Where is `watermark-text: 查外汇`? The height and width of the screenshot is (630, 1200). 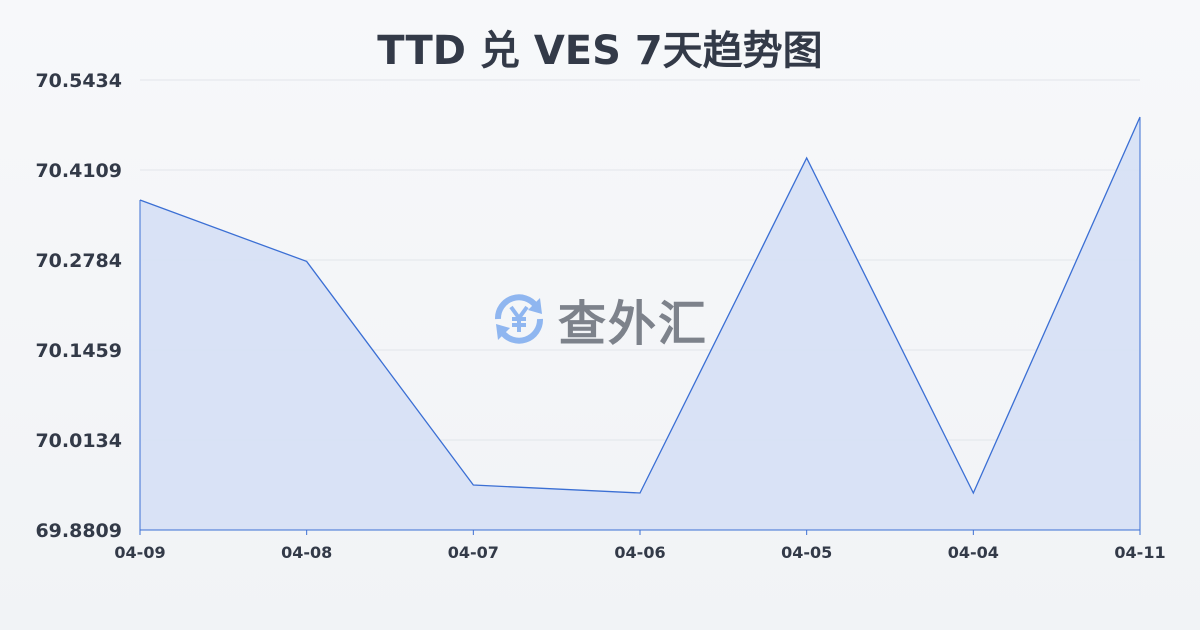 watermark-text: 查外汇 is located at coordinates (633, 324).